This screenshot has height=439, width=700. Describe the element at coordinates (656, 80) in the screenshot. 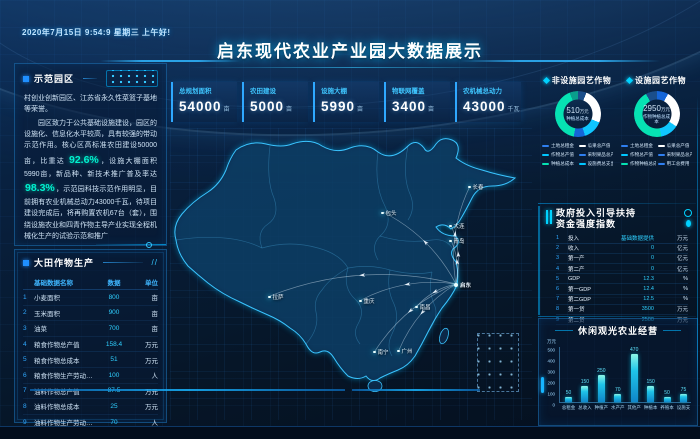

I see `donut-title-right: 设施园艺作物` at that location.